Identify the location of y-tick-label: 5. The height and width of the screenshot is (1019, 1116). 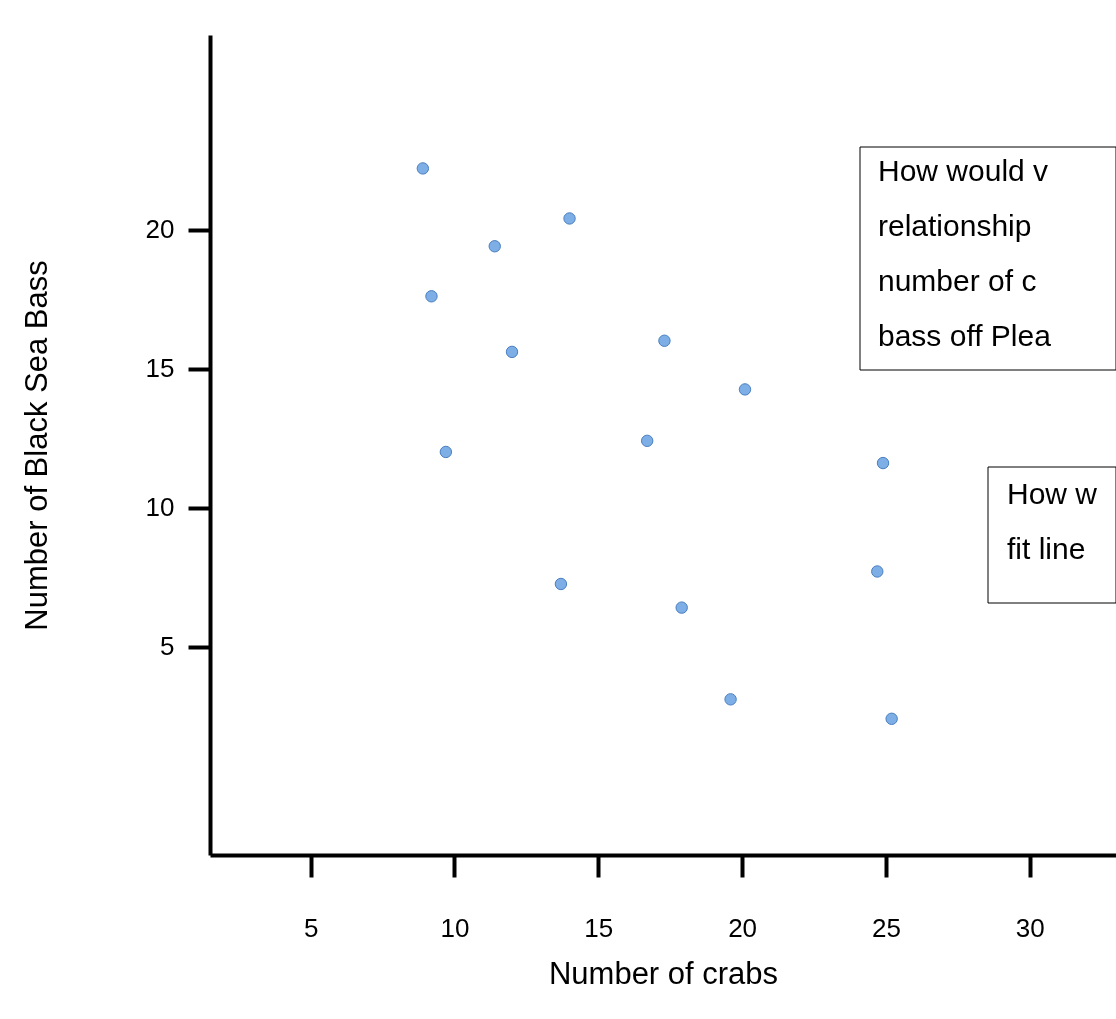
(167, 646).